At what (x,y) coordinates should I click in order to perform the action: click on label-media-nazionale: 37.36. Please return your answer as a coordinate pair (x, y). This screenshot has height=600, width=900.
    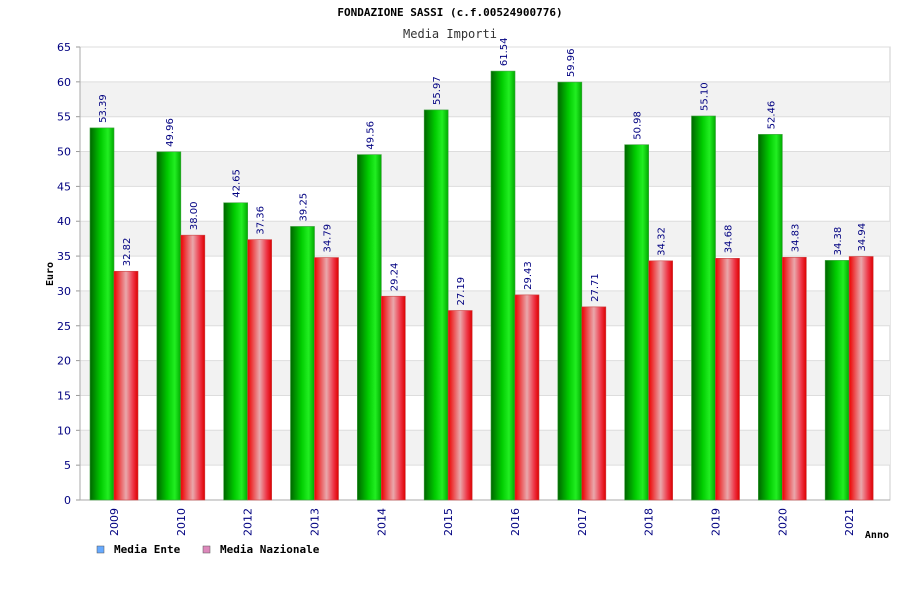
    Looking at the image, I should click on (261, 220).